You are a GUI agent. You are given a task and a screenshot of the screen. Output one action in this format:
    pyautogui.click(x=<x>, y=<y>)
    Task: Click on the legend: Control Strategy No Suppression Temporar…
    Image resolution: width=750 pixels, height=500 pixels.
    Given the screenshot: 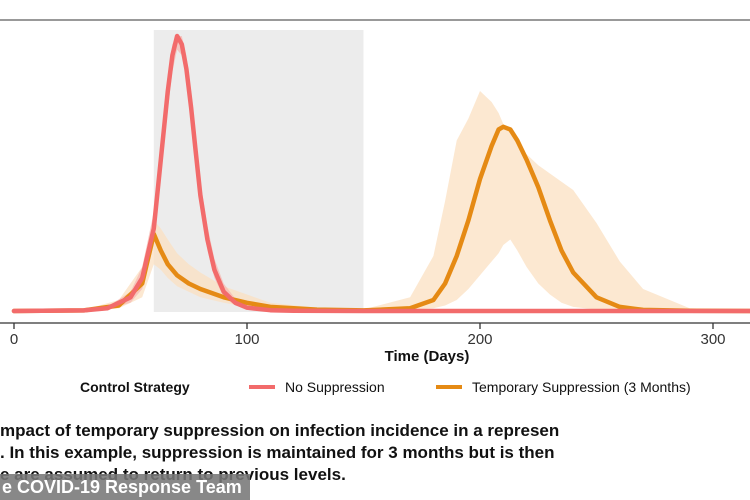 What is the action you would take?
    pyautogui.click(x=385, y=387)
    